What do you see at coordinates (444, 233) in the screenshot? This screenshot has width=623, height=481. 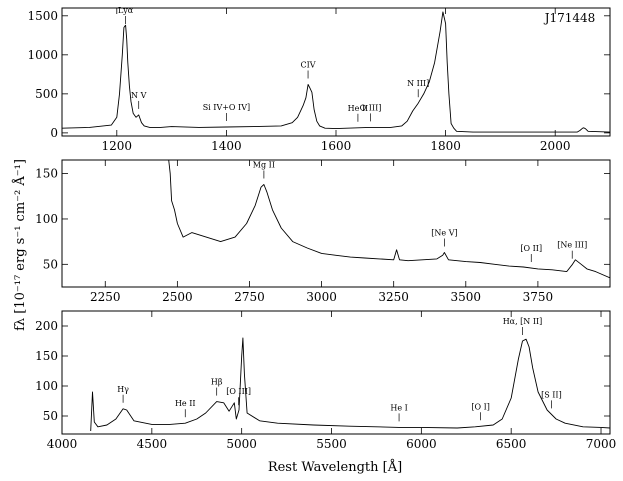 I see `line-annotation: [Ne V]` at bounding box center [444, 233].